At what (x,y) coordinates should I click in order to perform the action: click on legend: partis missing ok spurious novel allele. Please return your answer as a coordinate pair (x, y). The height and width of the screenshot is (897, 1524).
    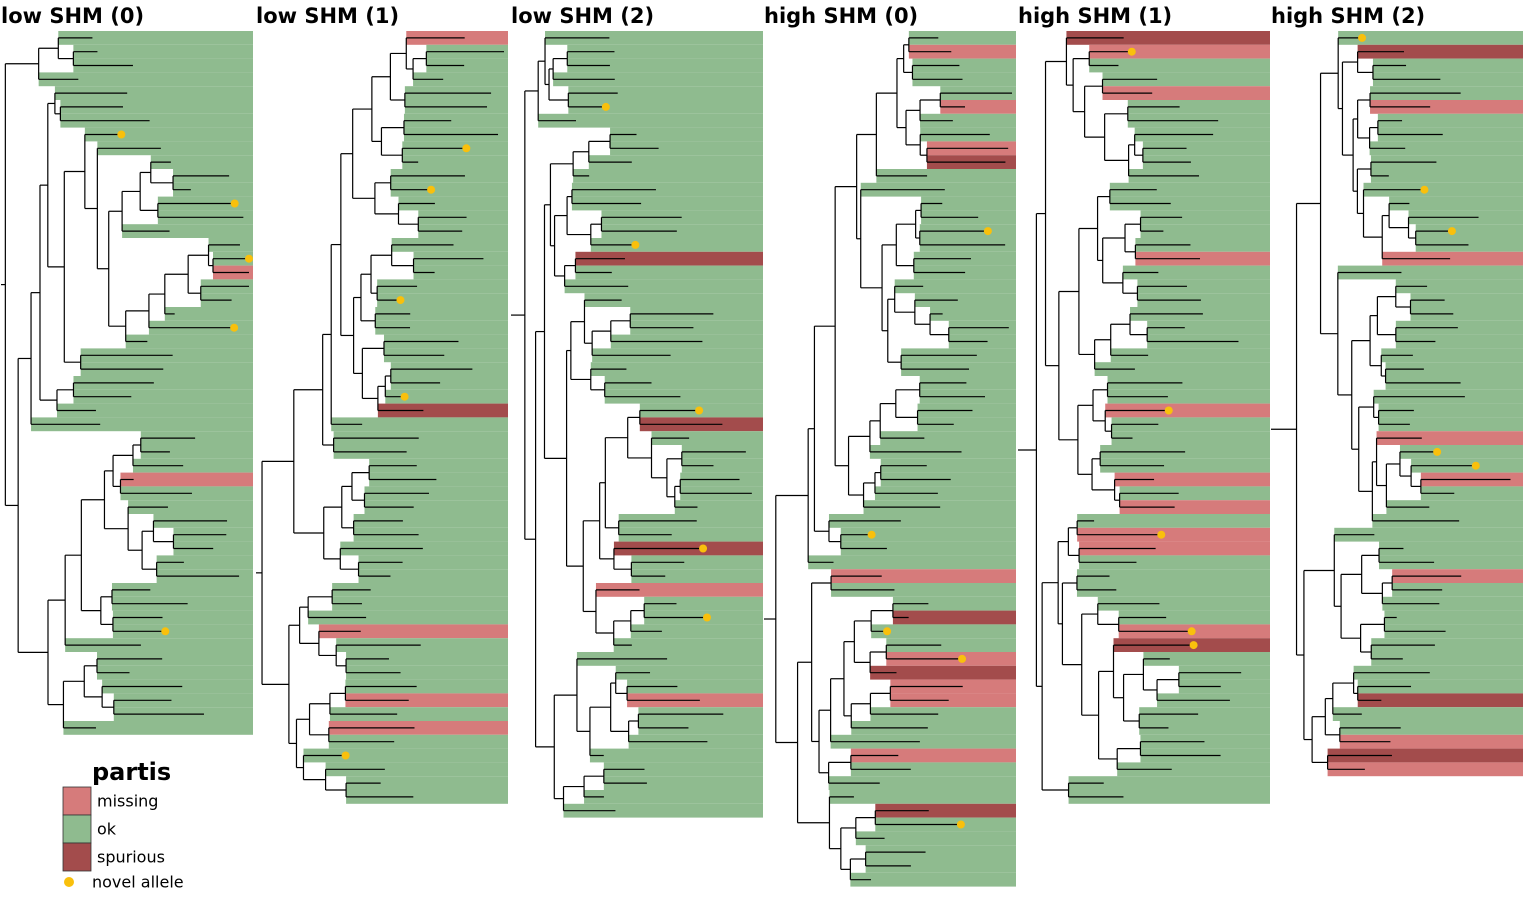
    Looking at the image, I should click on (123, 825).